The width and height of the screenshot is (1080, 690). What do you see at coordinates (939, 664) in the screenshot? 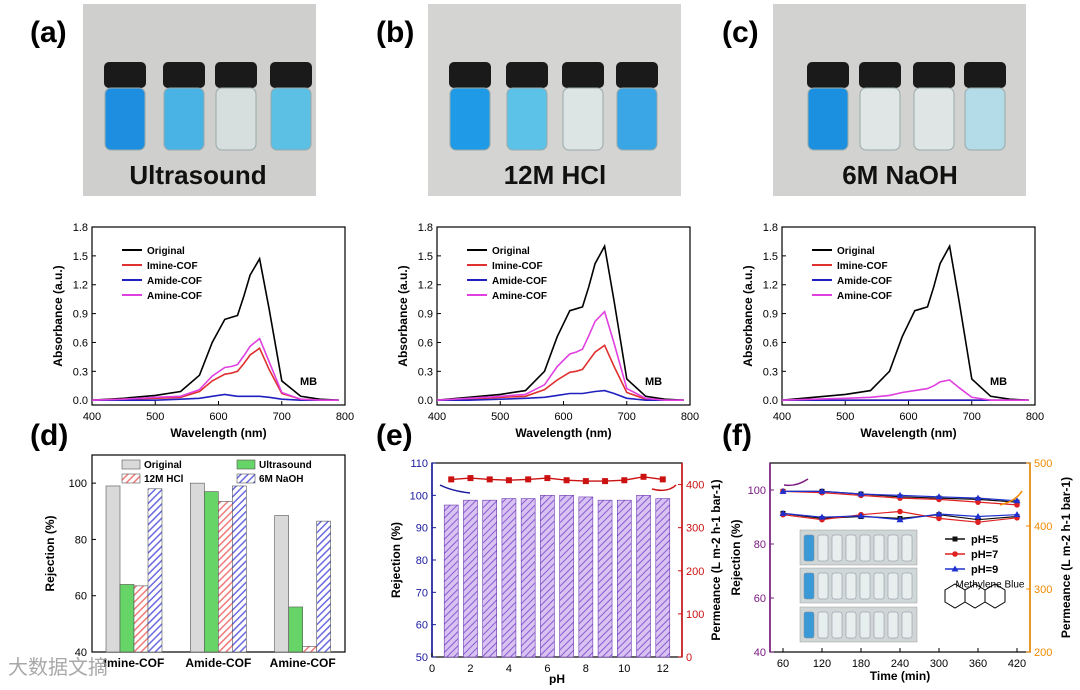
I see `x-tick-label: 300` at bounding box center [939, 664].